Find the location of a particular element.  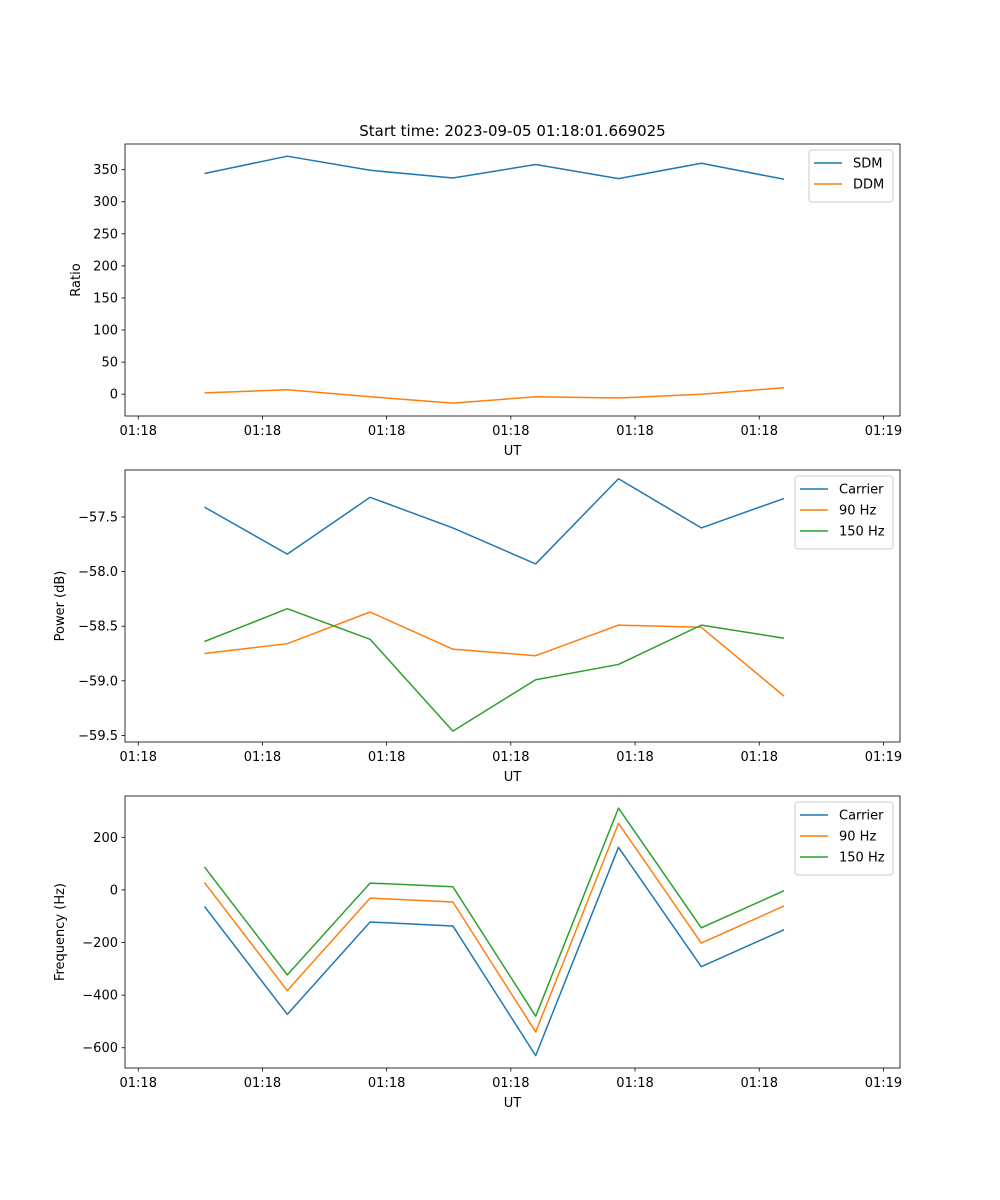

y-axis-label: Frequency (Hz) is located at coordinates (60, 932).